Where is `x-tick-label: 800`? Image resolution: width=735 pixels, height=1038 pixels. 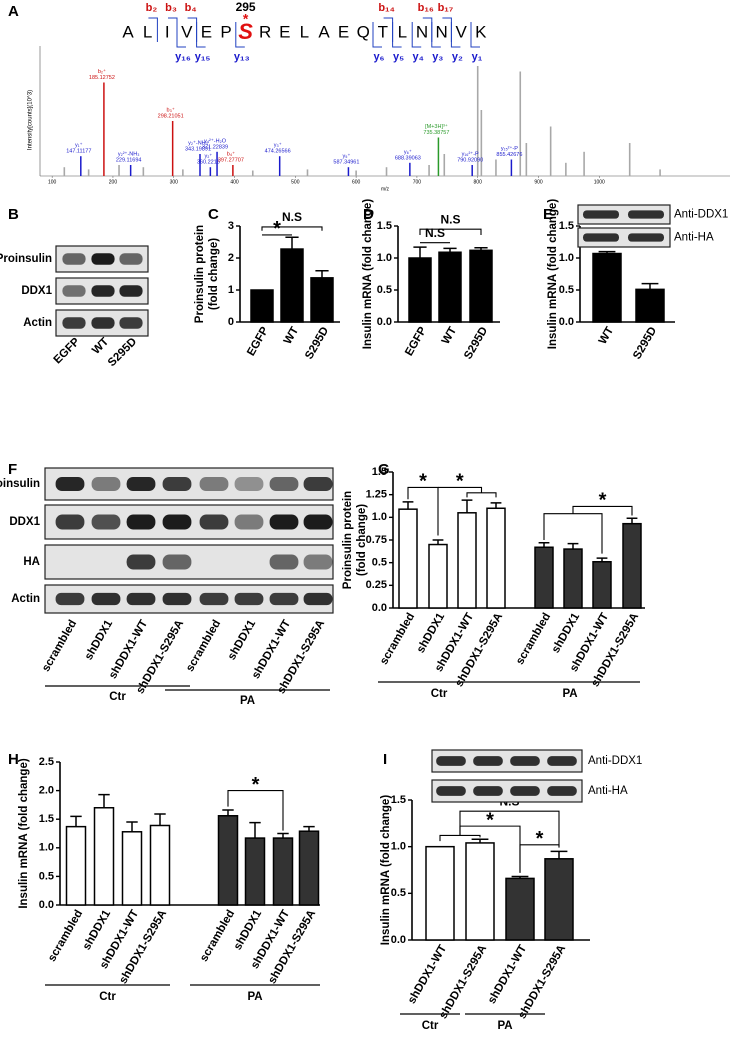 x-tick-label: 800 is located at coordinates (478, 182).